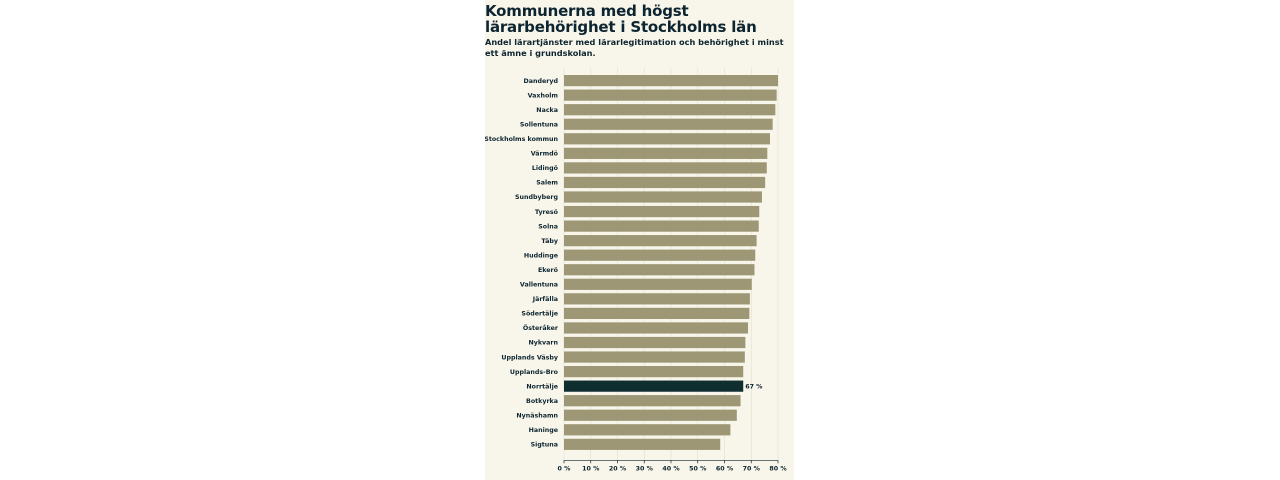  What do you see at coordinates (539, 285) in the screenshot?
I see `category-label: Vallentuna` at bounding box center [539, 285].